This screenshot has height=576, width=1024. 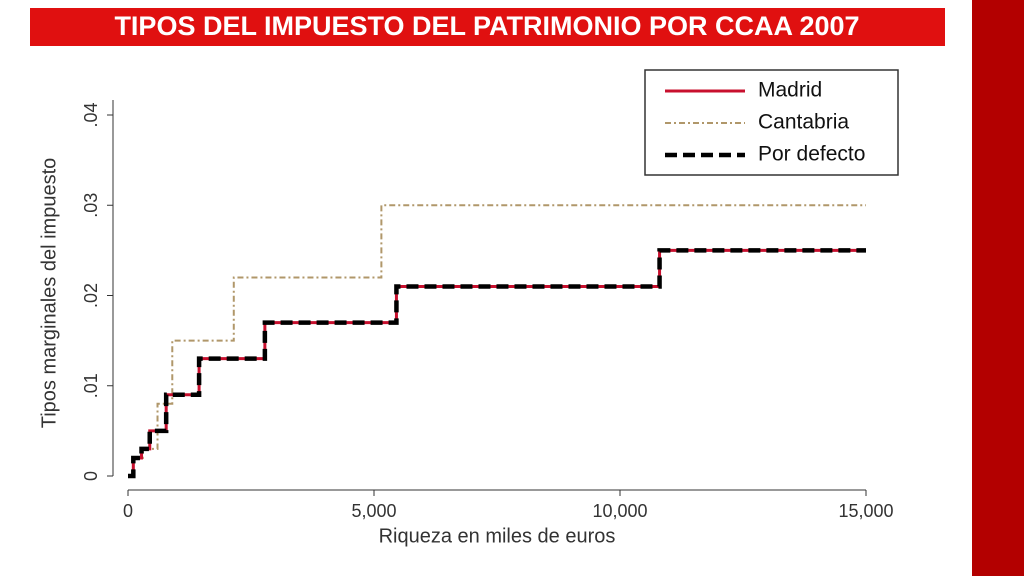 I want to click on y-tick-label: .03, so click(x=91, y=205).